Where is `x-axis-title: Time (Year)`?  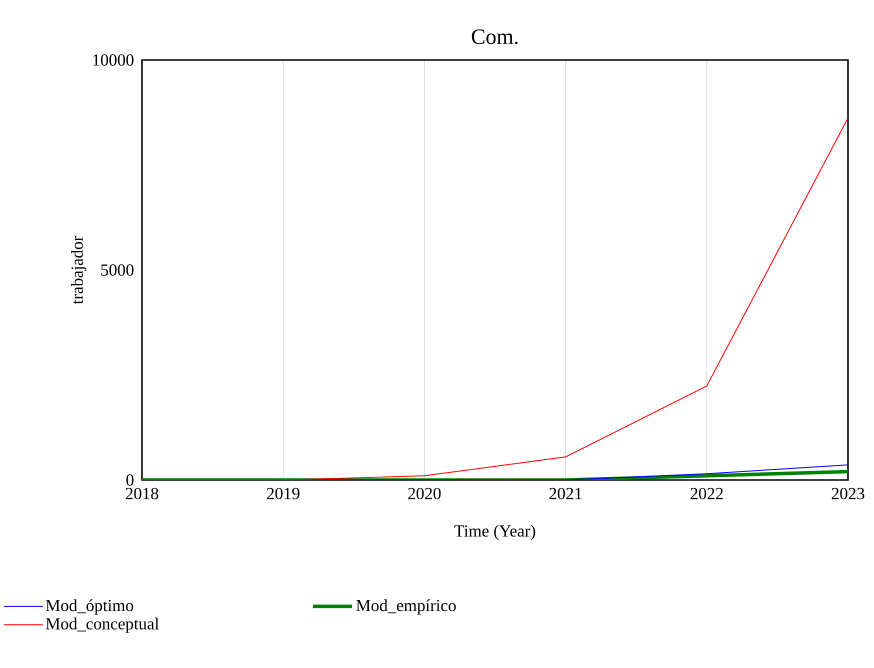
x-axis-title: Time (Year) is located at coordinates (495, 532).